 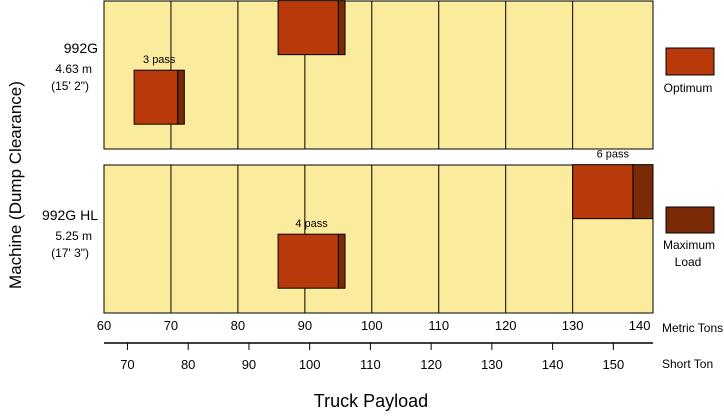 I want to click on x-primary-tick-label: 130, so click(x=573, y=325).